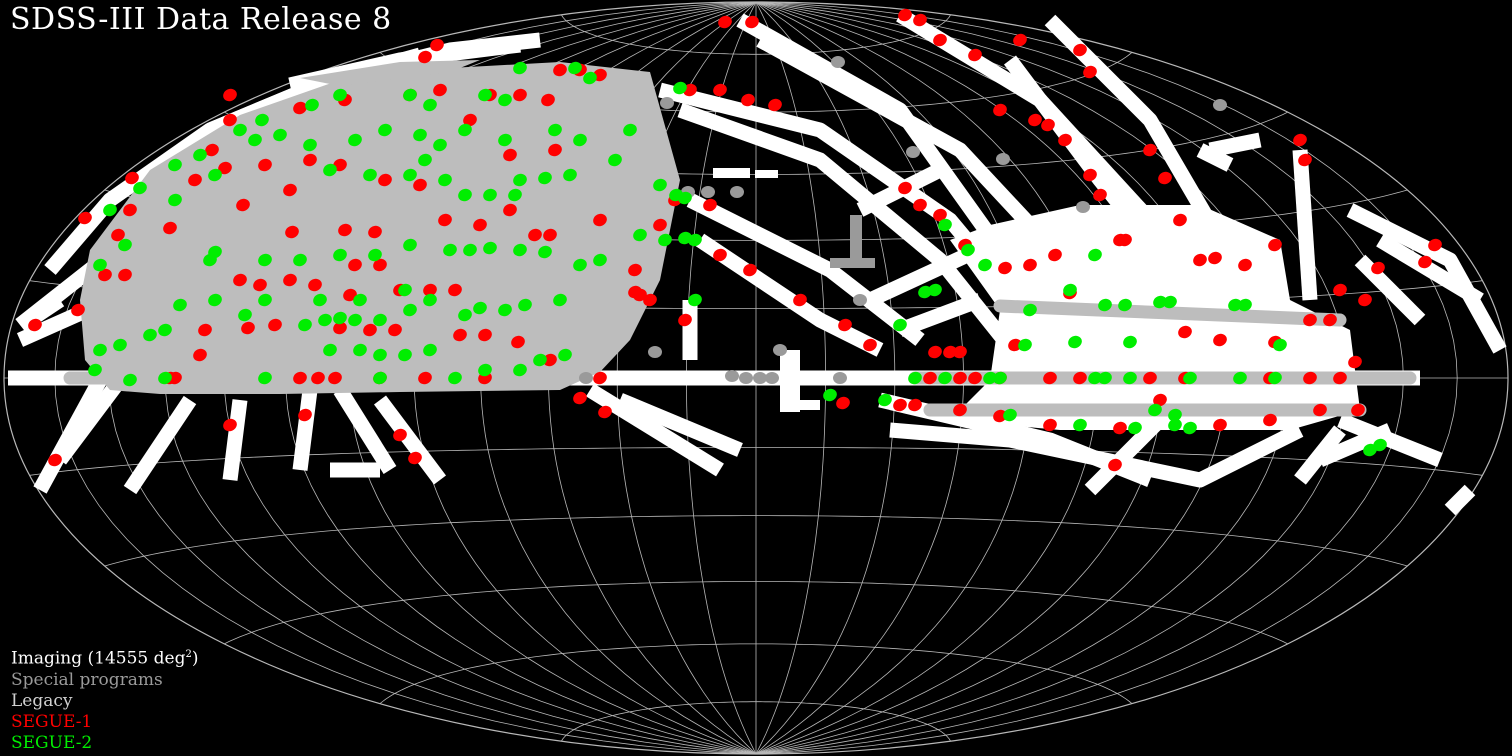 This screenshot has height=756, width=1512. Describe the element at coordinates (390, 73) in the screenshot. I see `legacy-stripe` at that location.